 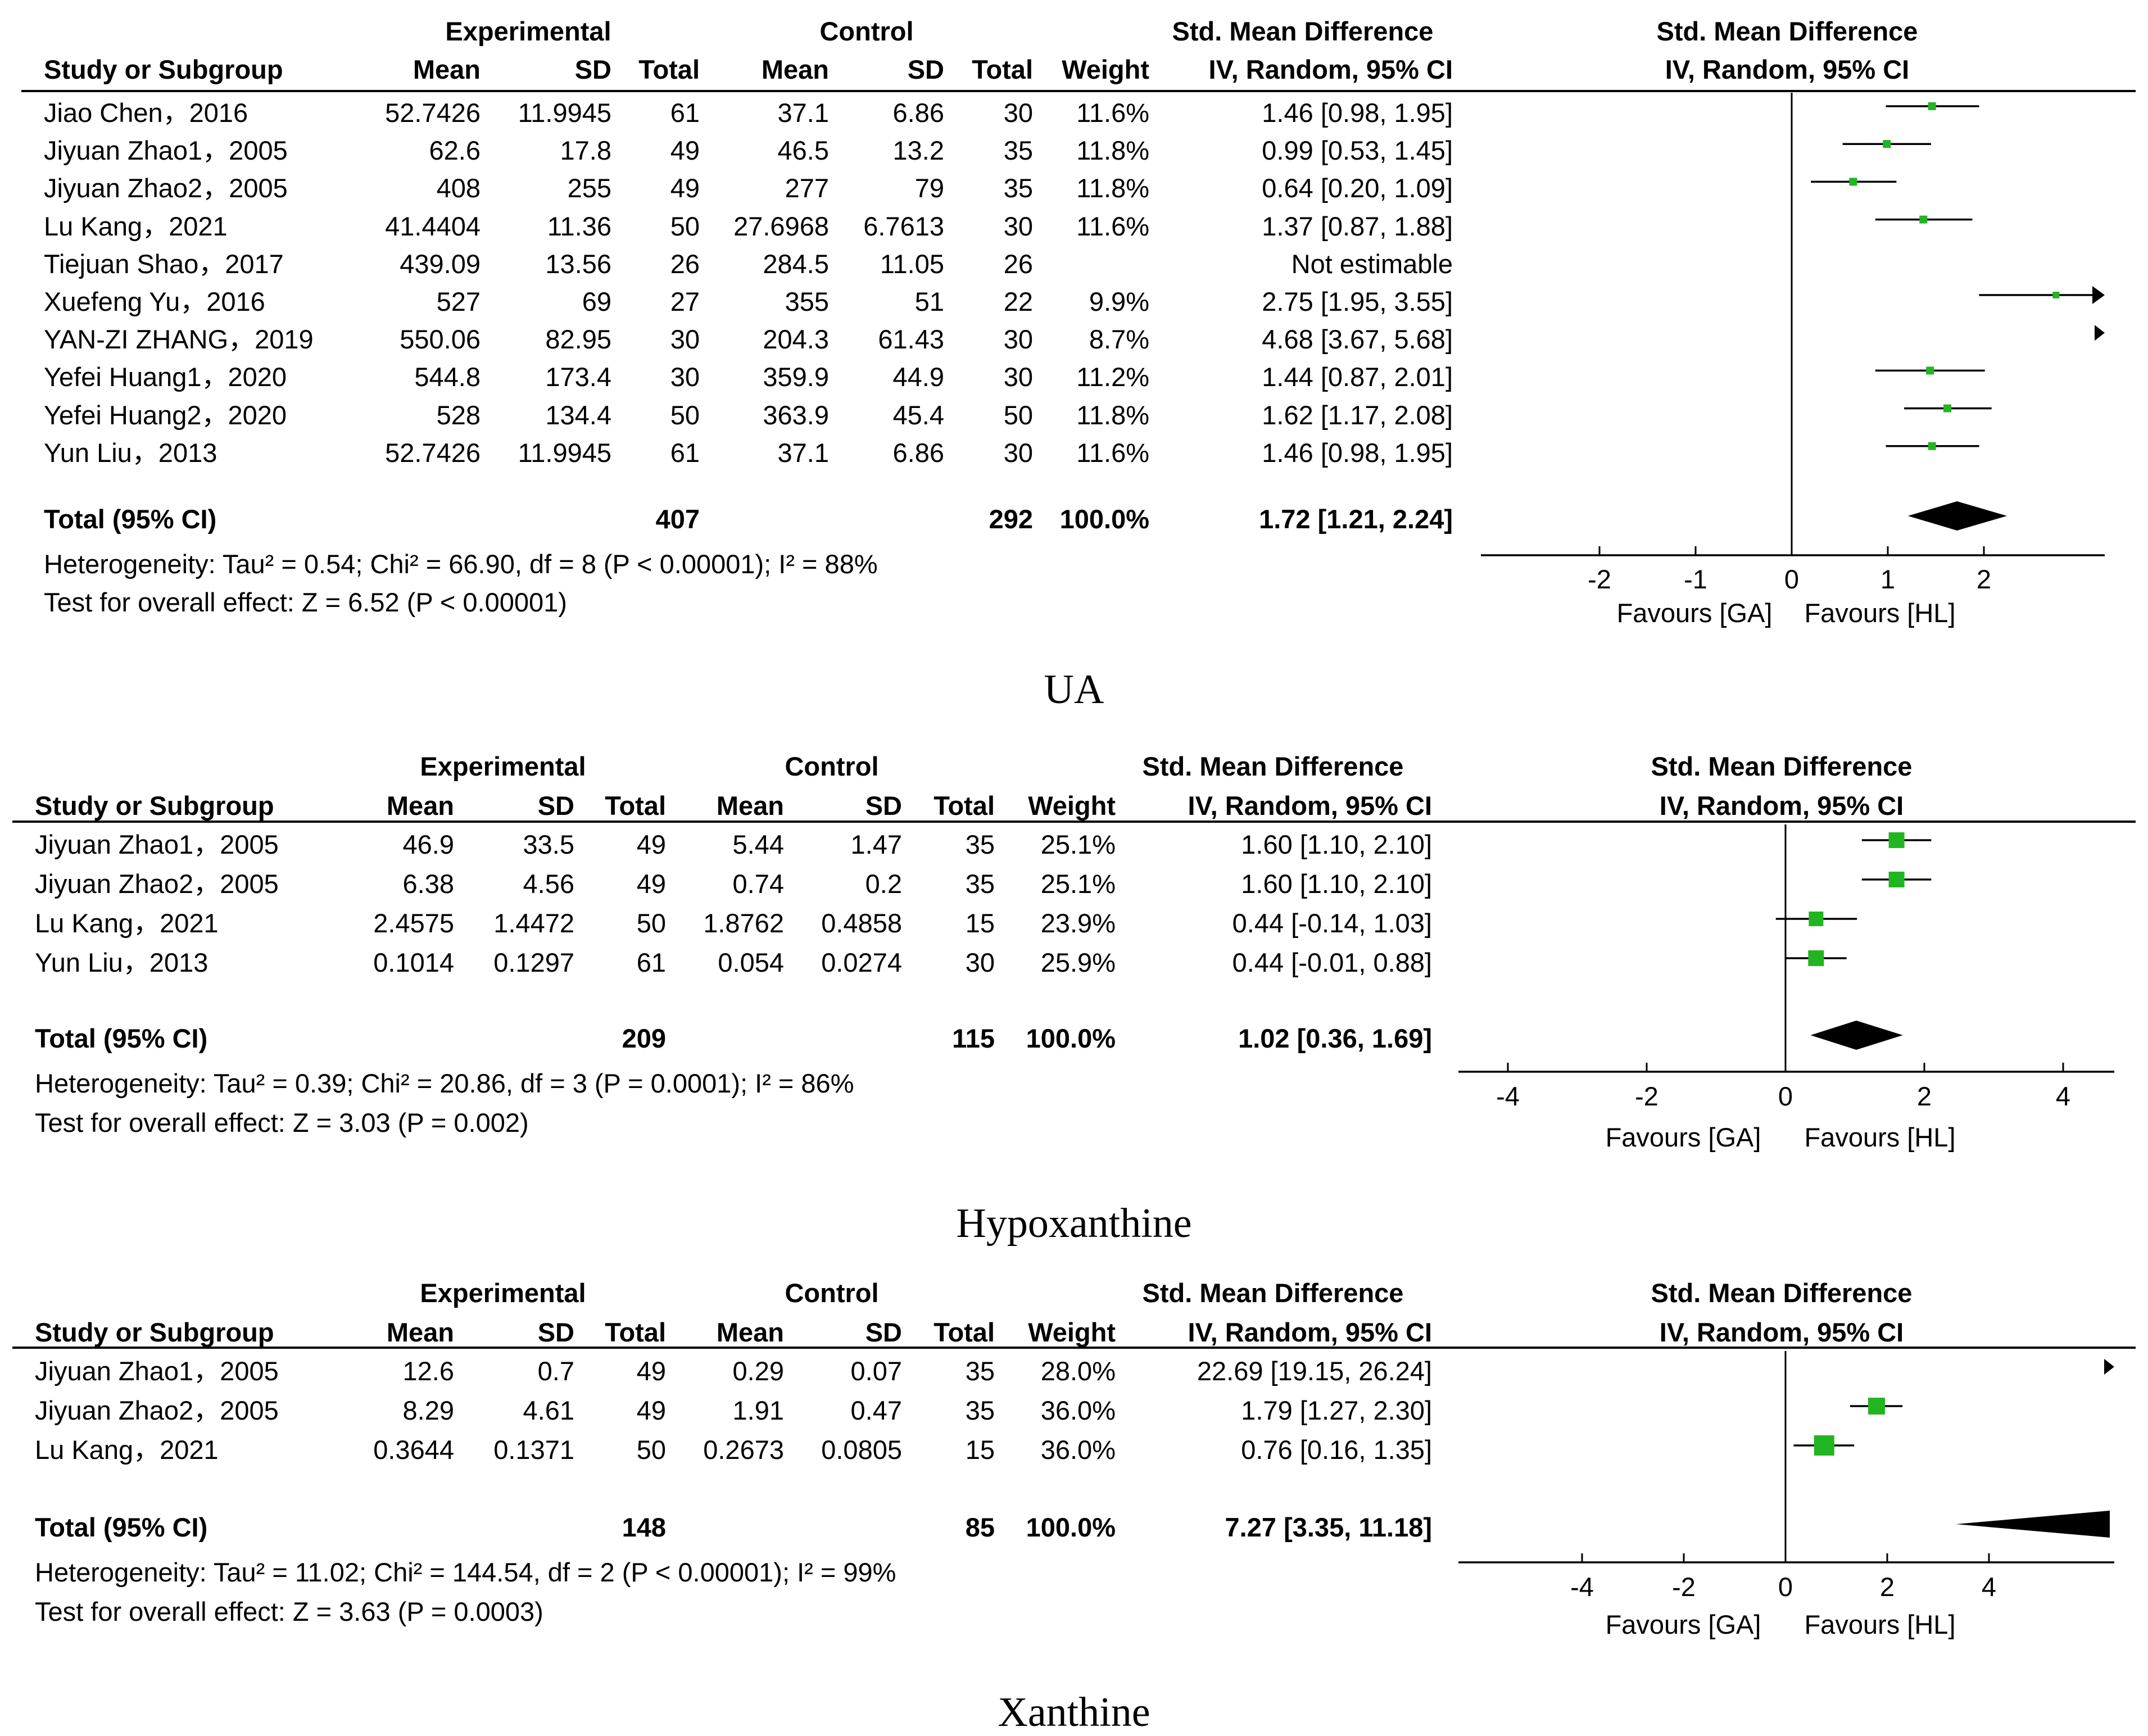 I want to click on panel-1-row-3-weight: 11.8%, so click(x=1112, y=188).